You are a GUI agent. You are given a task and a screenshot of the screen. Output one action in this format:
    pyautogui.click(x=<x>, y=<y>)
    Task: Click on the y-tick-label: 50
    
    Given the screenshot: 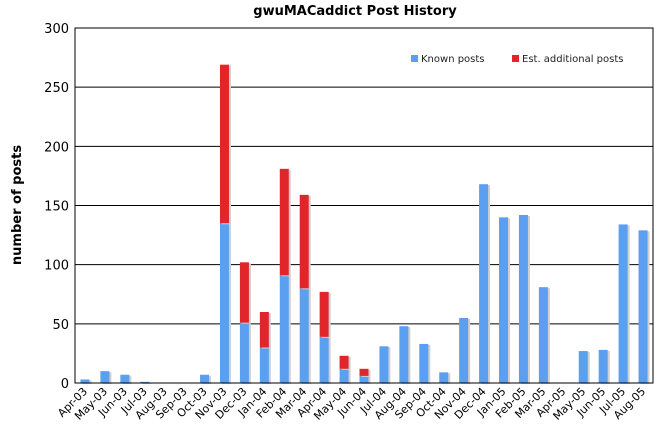 What is the action you would take?
    pyautogui.click(x=60, y=325)
    